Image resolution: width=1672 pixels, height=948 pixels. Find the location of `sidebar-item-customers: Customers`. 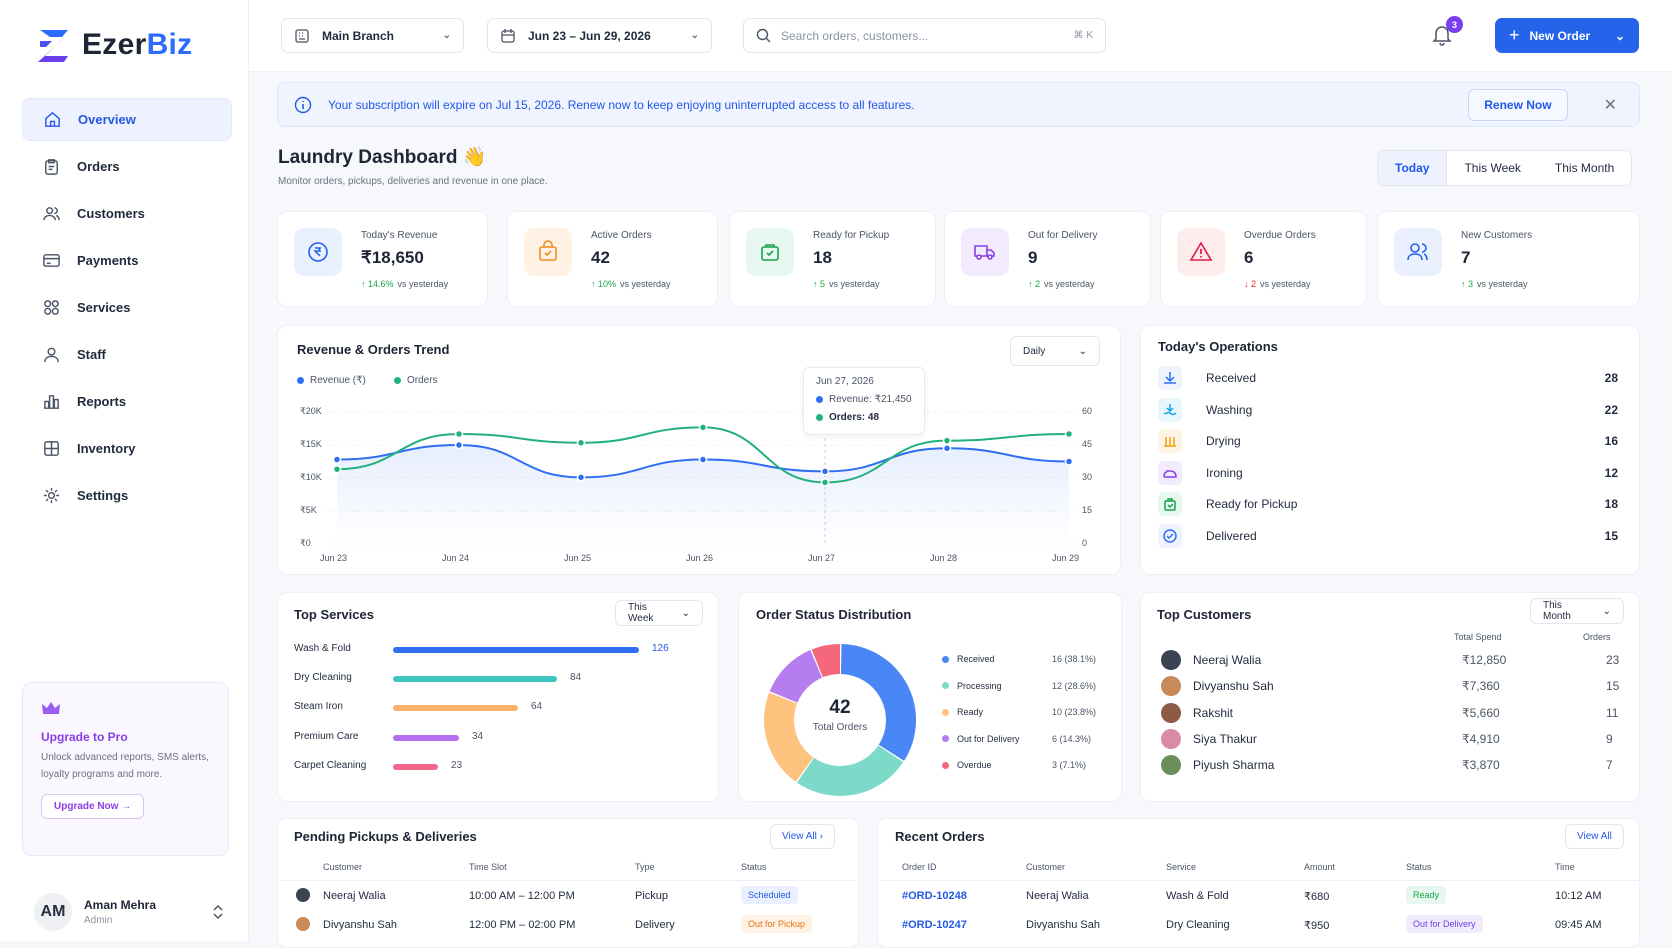

sidebar-item-customers: Customers is located at coordinates (127, 213).